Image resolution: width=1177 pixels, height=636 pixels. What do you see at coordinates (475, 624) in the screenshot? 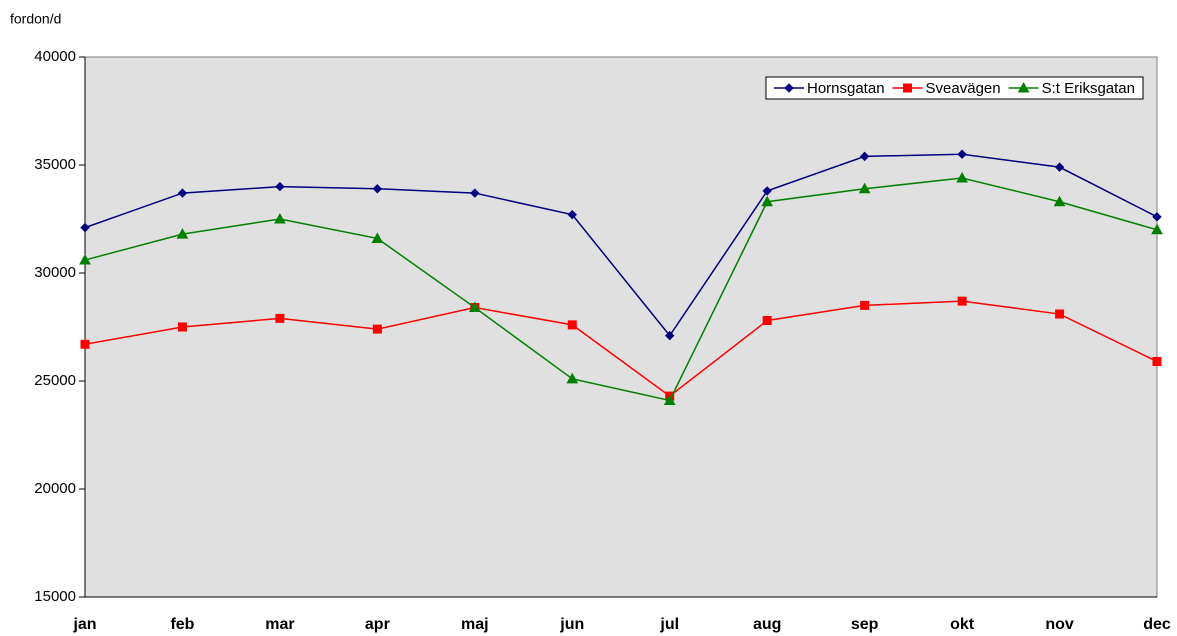
I see `x-tick-label: maj` at bounding box center [475, 624].